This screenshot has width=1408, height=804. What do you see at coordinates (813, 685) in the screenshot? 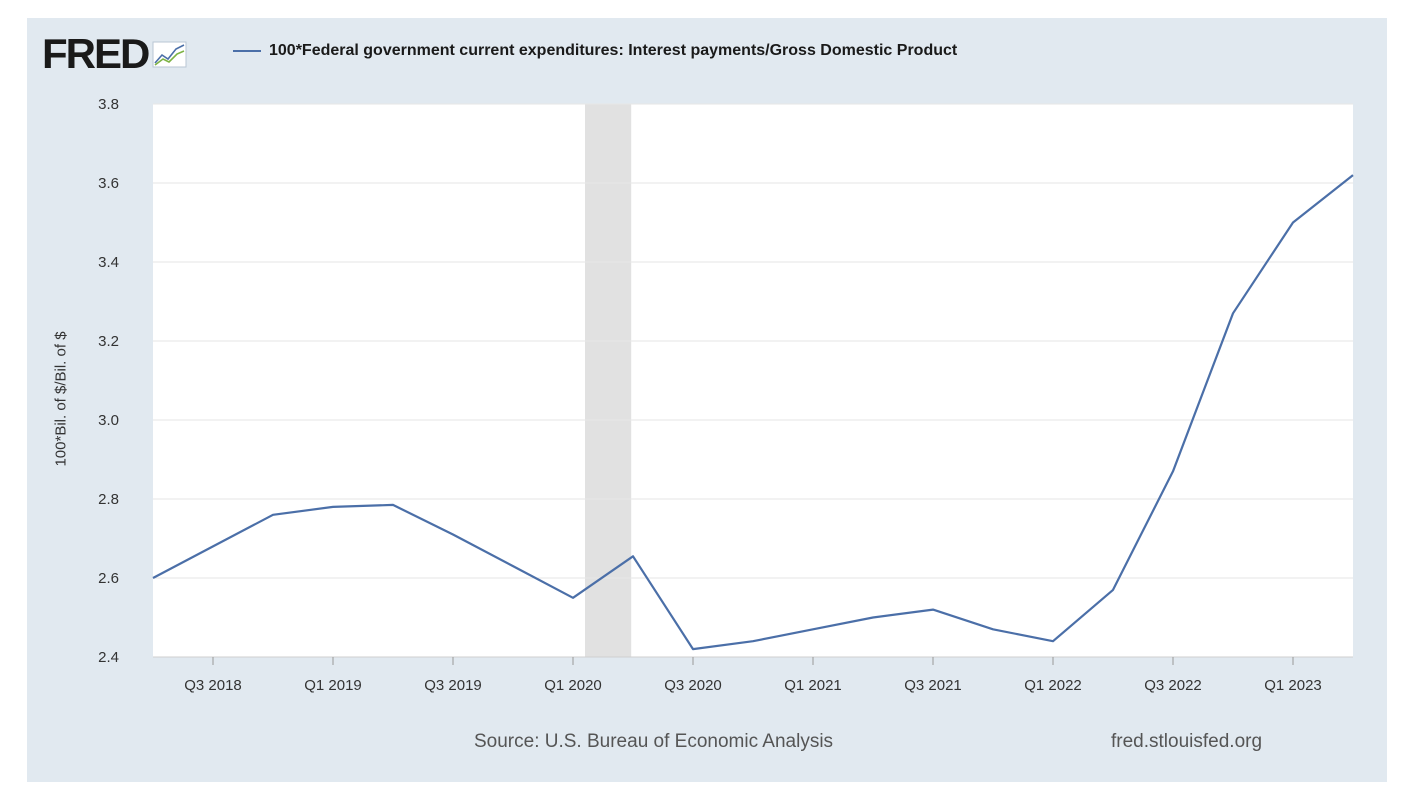
I see `x-tick-label: Q1 2021` at bounding box center [813, 685].